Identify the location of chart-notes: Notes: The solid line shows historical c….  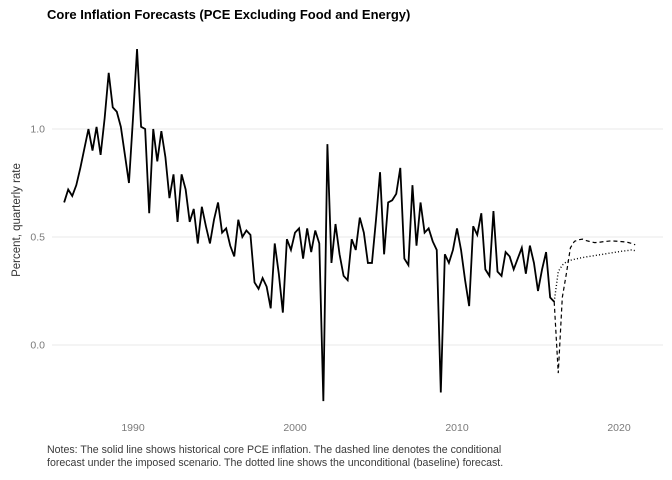
(275, 457).